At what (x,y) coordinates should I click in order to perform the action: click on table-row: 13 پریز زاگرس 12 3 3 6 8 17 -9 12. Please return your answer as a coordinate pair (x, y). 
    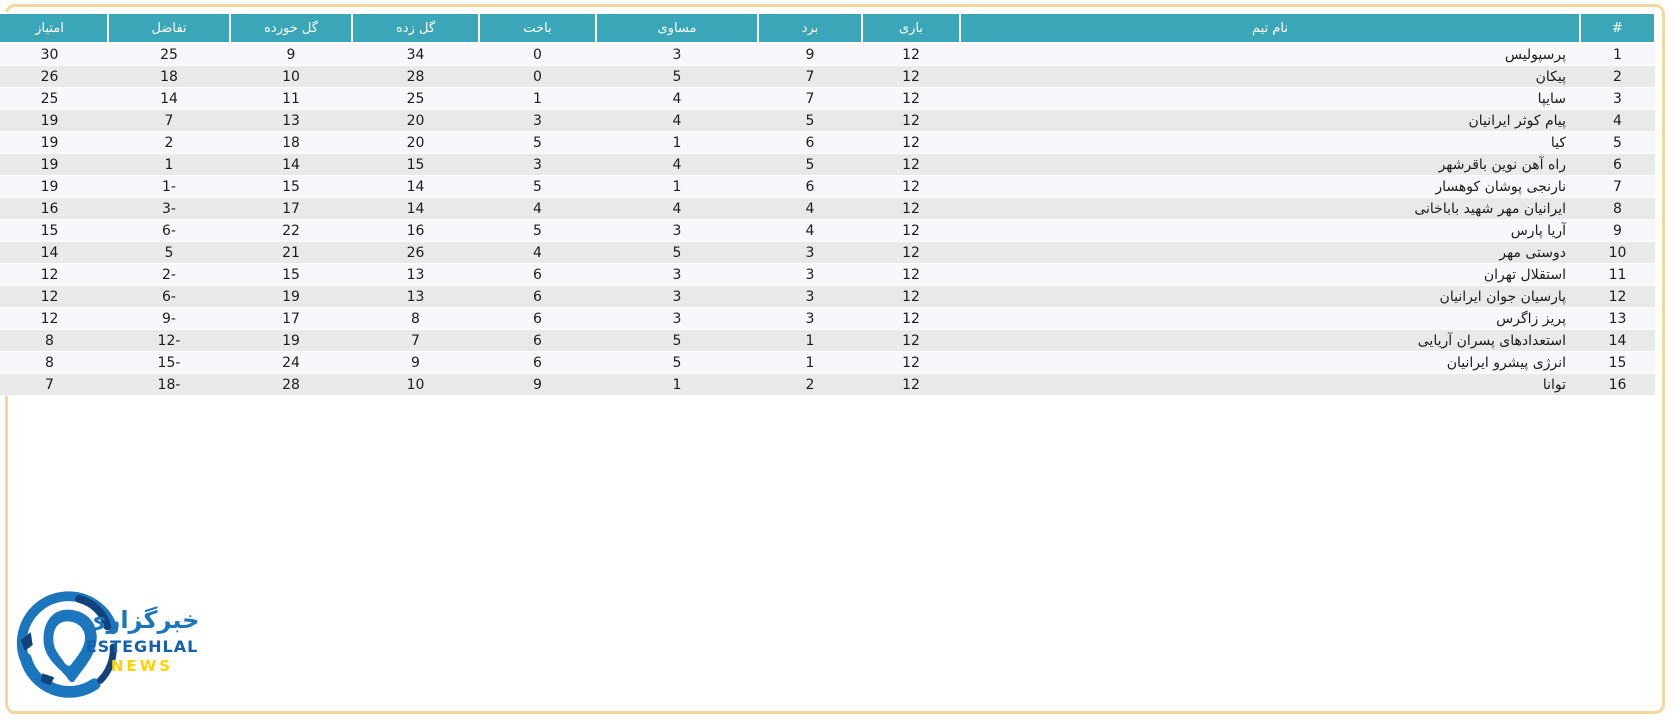
    Looking at the image, I should click on (827, 318).